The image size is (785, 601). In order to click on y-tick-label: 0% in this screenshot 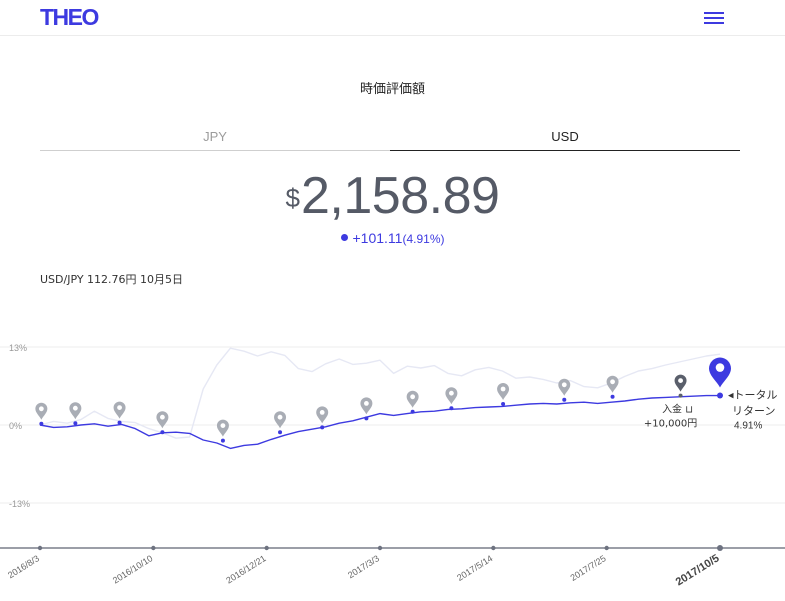, I will do `click(15, 426)`.